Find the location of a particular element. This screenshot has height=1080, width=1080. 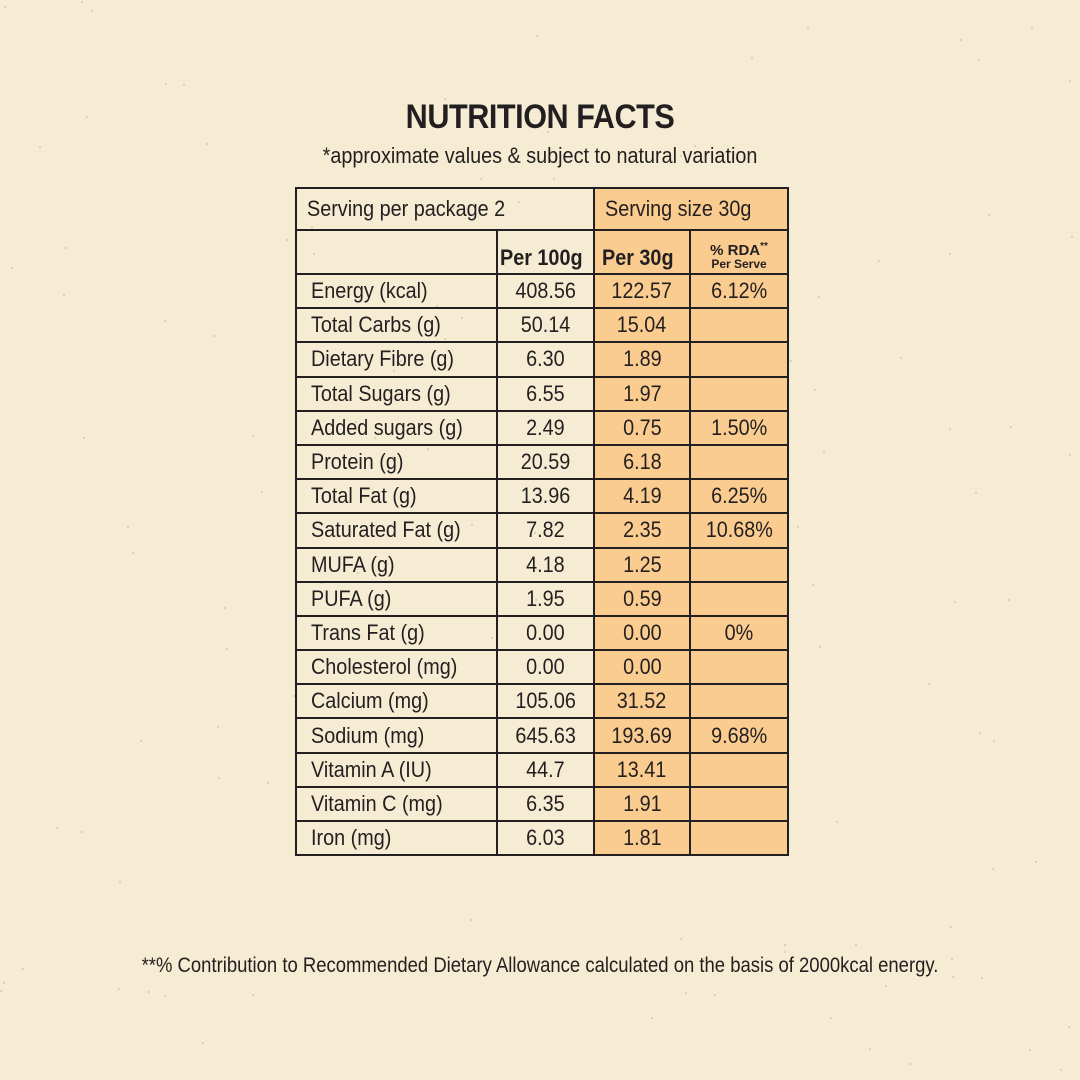

nutrient-row: Protein (g) 20.59 6.18 is located at coordinates (542, 462).